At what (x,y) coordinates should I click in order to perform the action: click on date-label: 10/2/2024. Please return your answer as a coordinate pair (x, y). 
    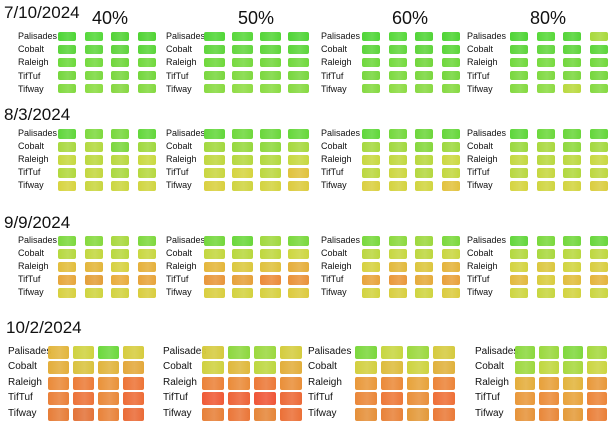
    Looking at the image, I should click on (44, 327).